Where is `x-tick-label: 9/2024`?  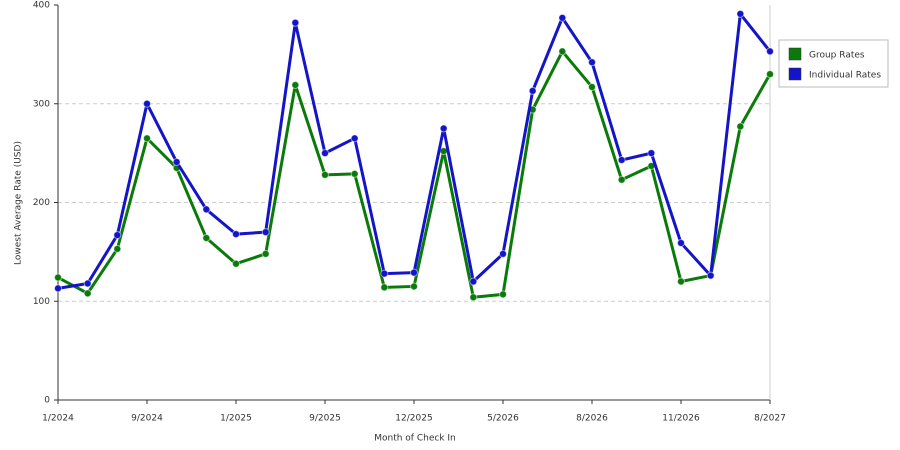 x-tick-label: 9/2024 is located at coordinates (147, 419).